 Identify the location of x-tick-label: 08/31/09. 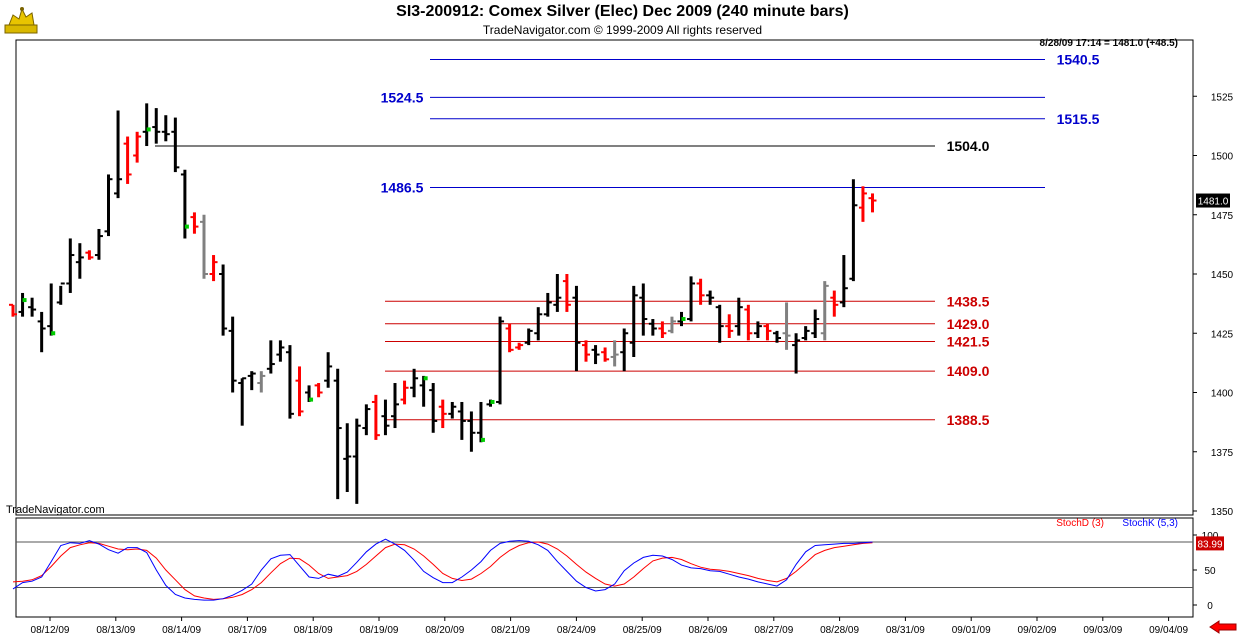
(905, 630).